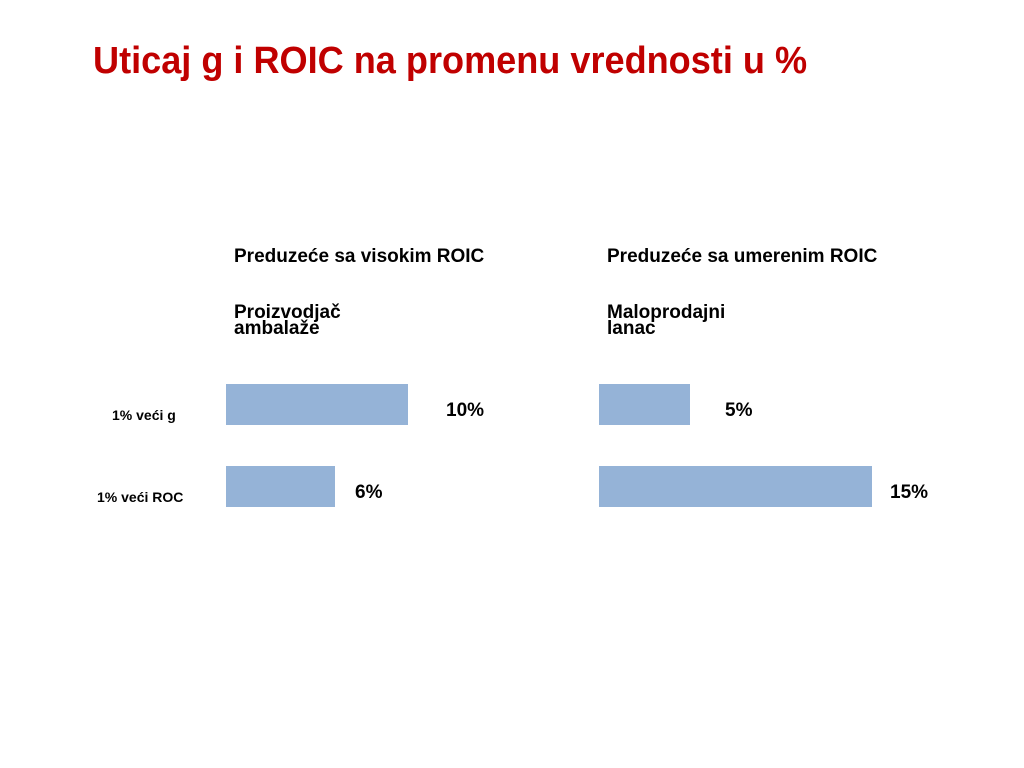 The image size is (1024, 768). I want to click on panel-1-title: Preduzeće sa visokim ROIC, so click(359, 256).